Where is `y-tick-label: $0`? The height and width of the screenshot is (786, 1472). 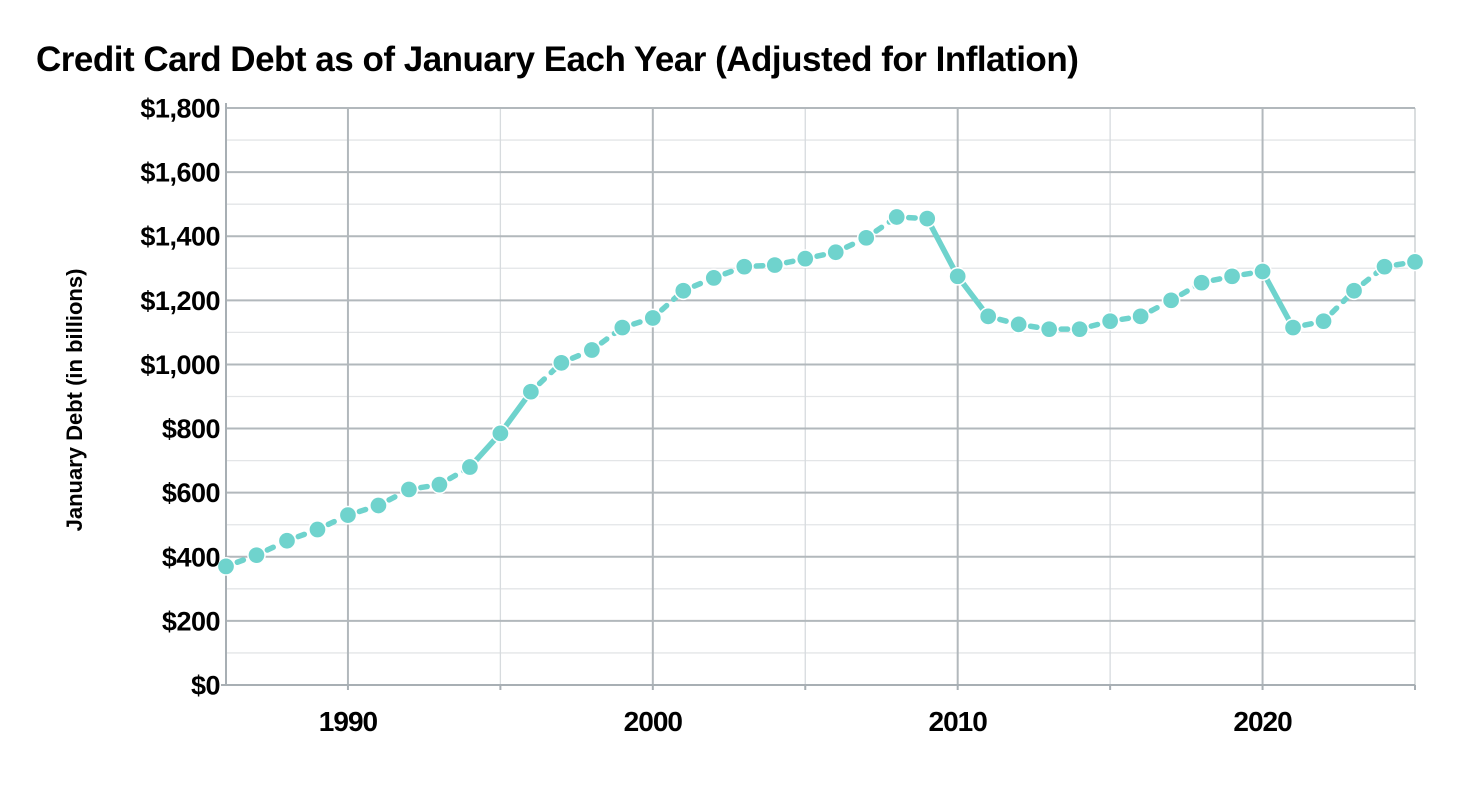
y-tick-label: $0 is located at coordinates (205, 686).